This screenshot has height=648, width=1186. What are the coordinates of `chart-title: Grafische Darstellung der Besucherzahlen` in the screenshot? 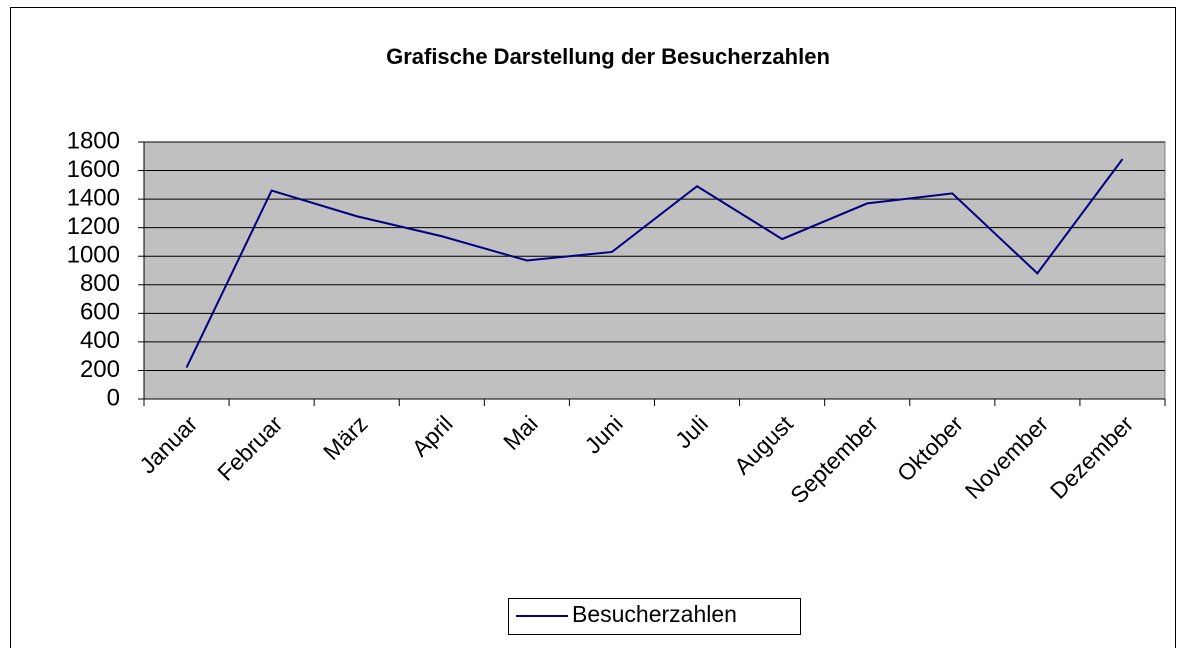 It's located at (608, 56).